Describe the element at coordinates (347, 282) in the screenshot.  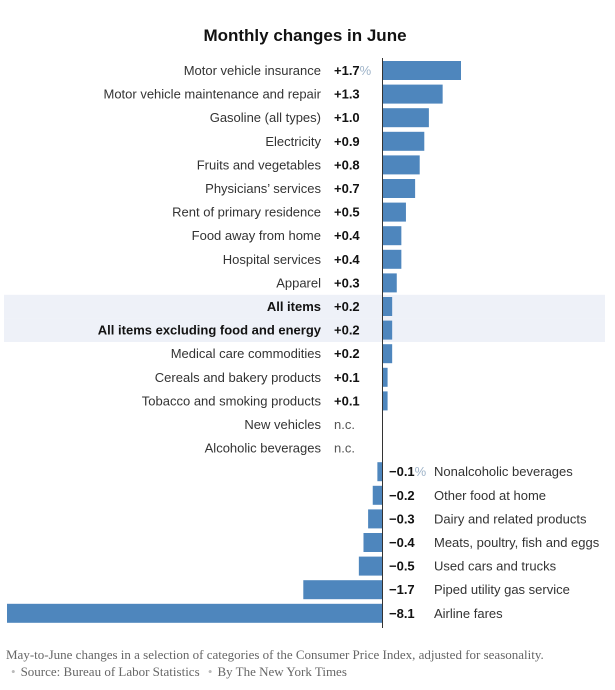
I see `value-label: +0.3` at that location.